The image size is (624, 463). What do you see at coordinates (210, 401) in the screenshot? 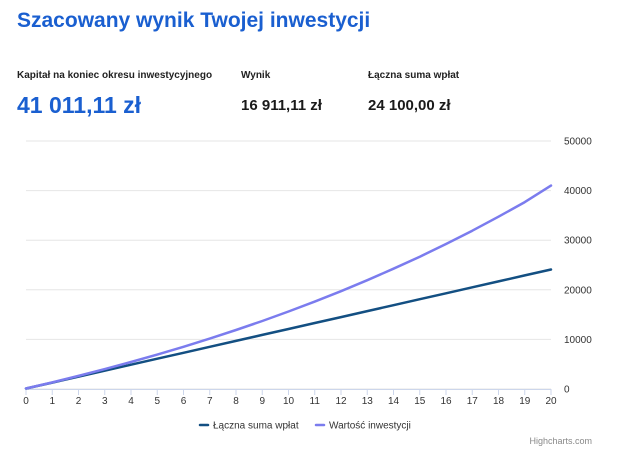
I see `x-tick-label: 7` at bounding box center [210, 401].